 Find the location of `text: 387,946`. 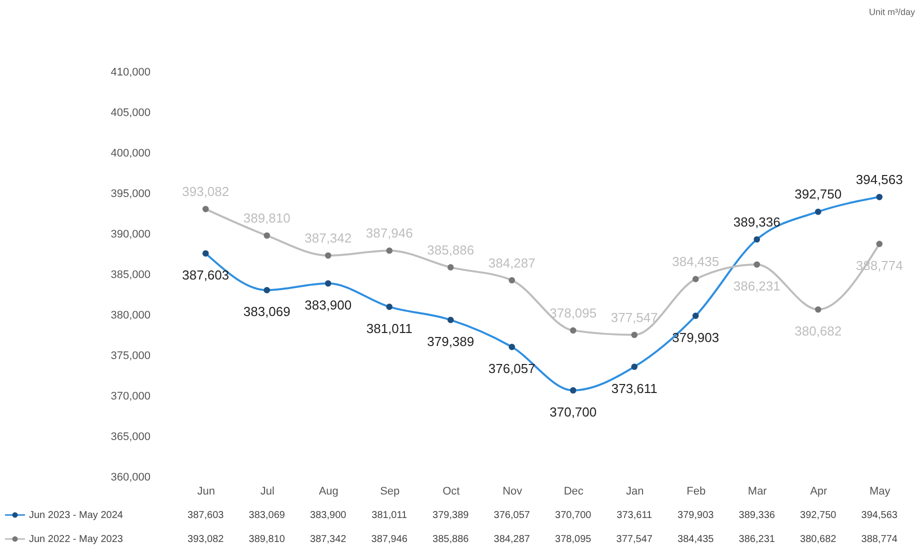

text: 387,946 is located at coordinates (389, 233).